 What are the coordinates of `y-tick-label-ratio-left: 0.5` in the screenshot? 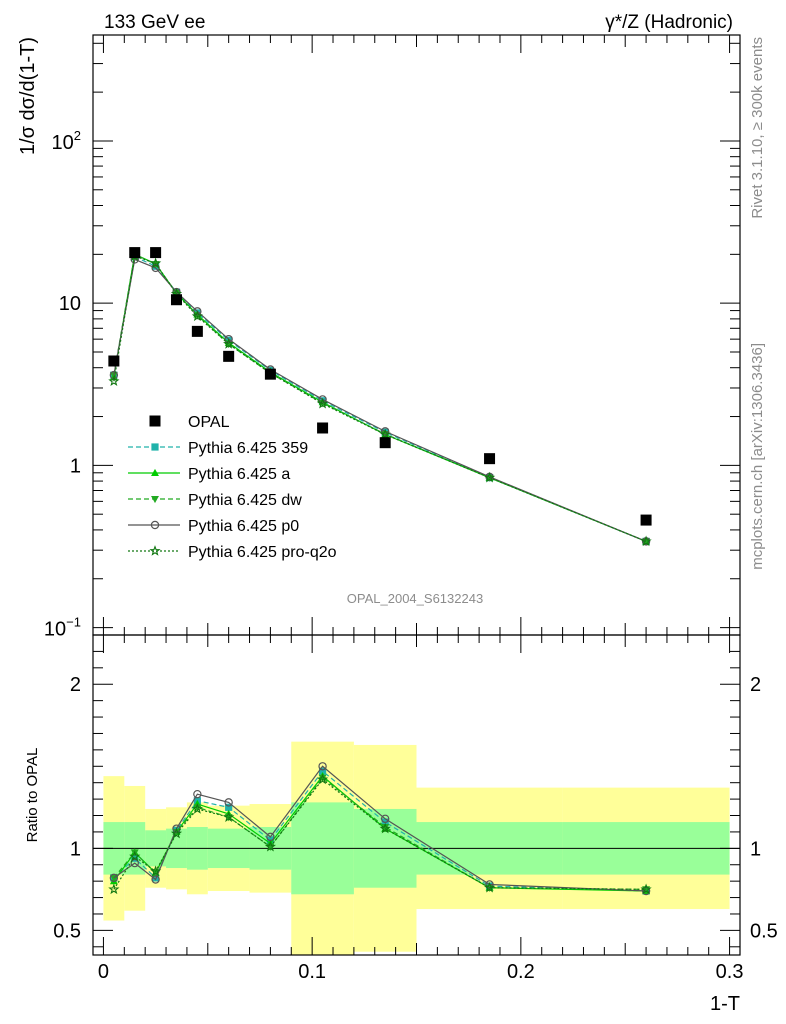 It's located at (67, 931).